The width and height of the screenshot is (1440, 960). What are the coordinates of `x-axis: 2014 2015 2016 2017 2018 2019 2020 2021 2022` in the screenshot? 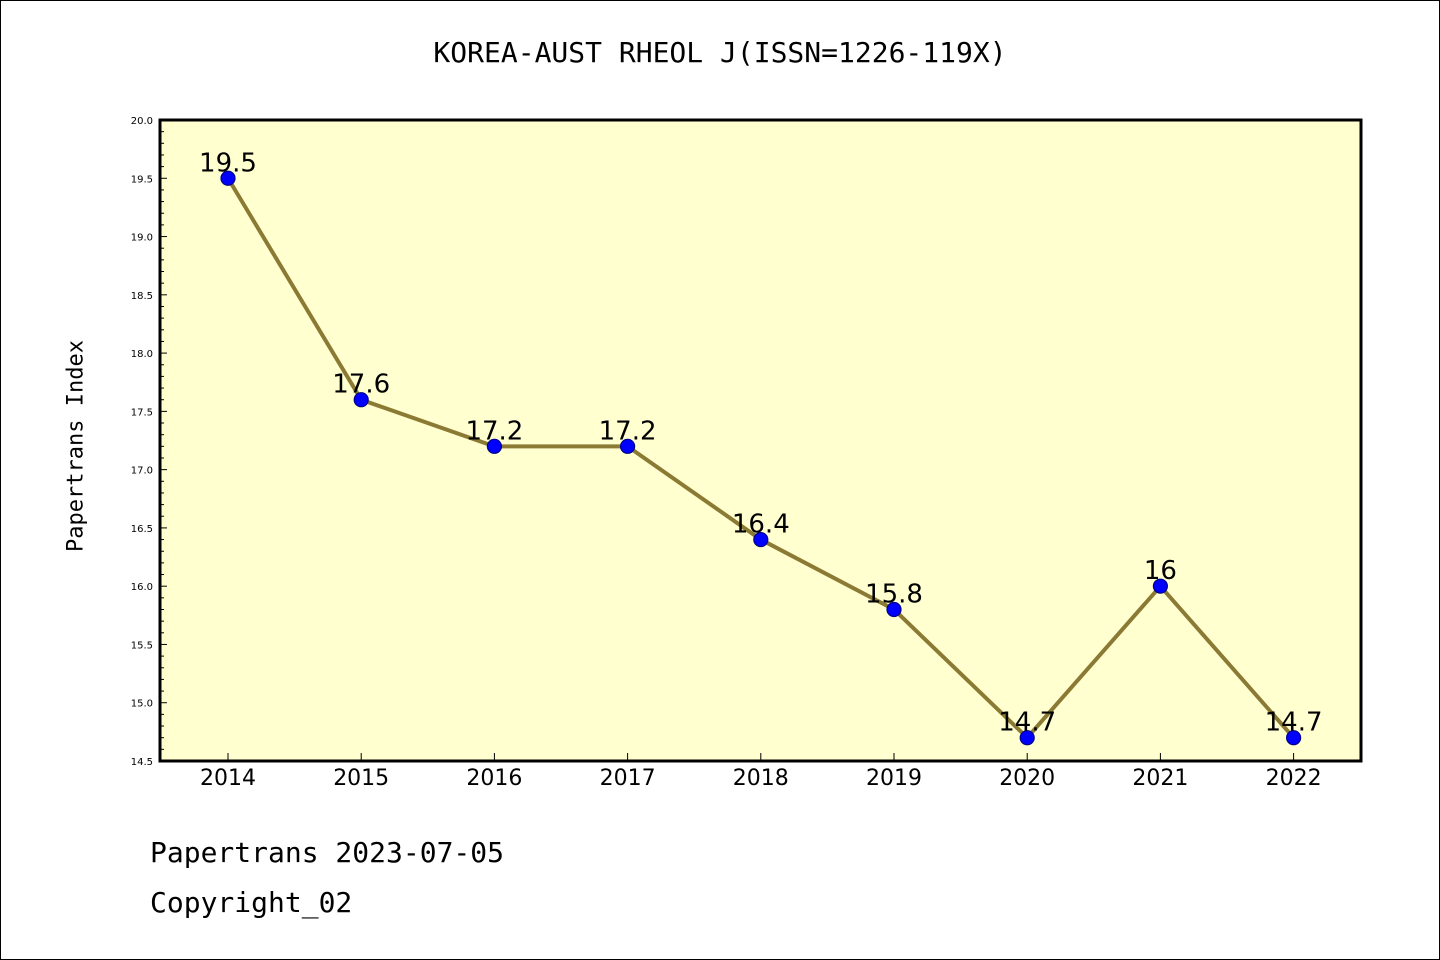 It's located at (761, 772).